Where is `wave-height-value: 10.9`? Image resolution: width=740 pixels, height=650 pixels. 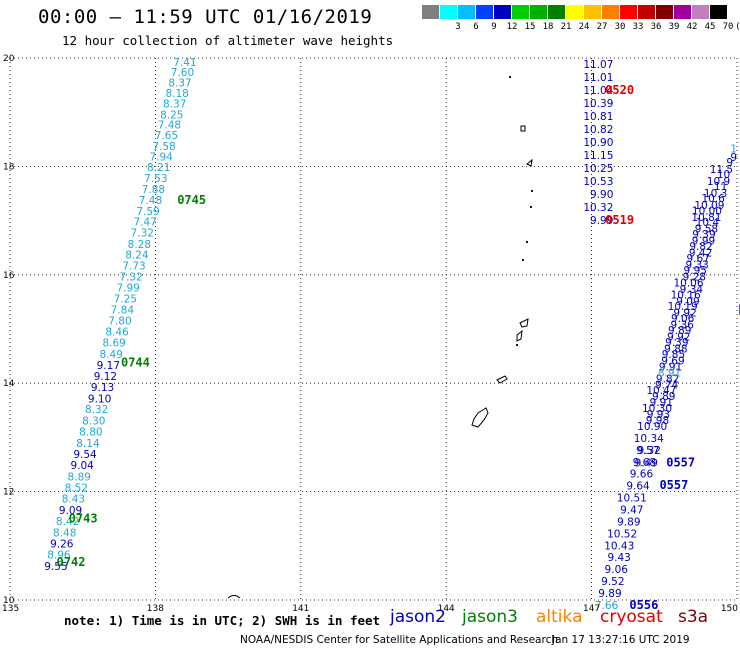 wave-height-value: 10.9 is located at coordinates (718, 182).